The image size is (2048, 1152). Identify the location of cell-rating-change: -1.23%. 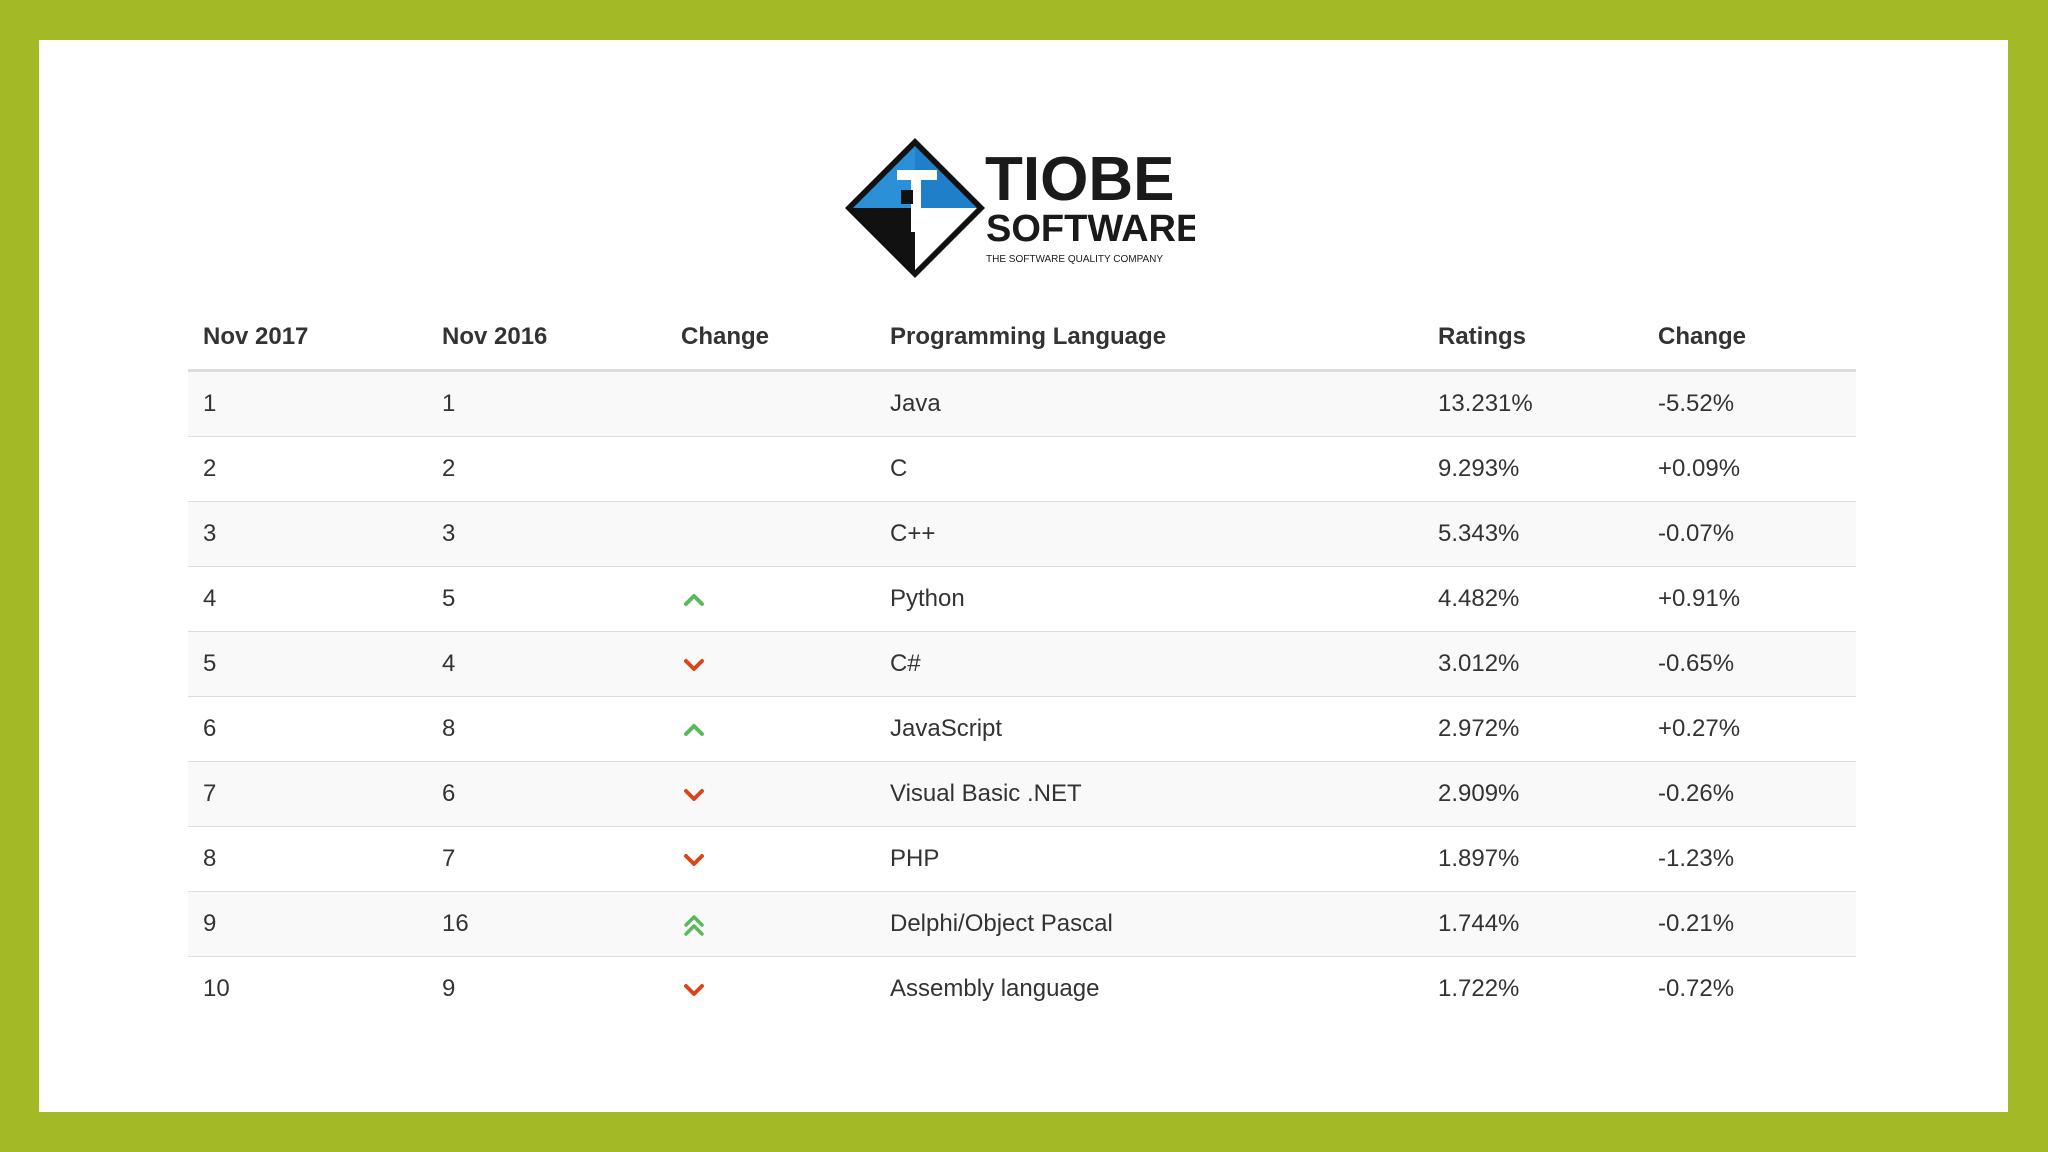
(1749, 859).